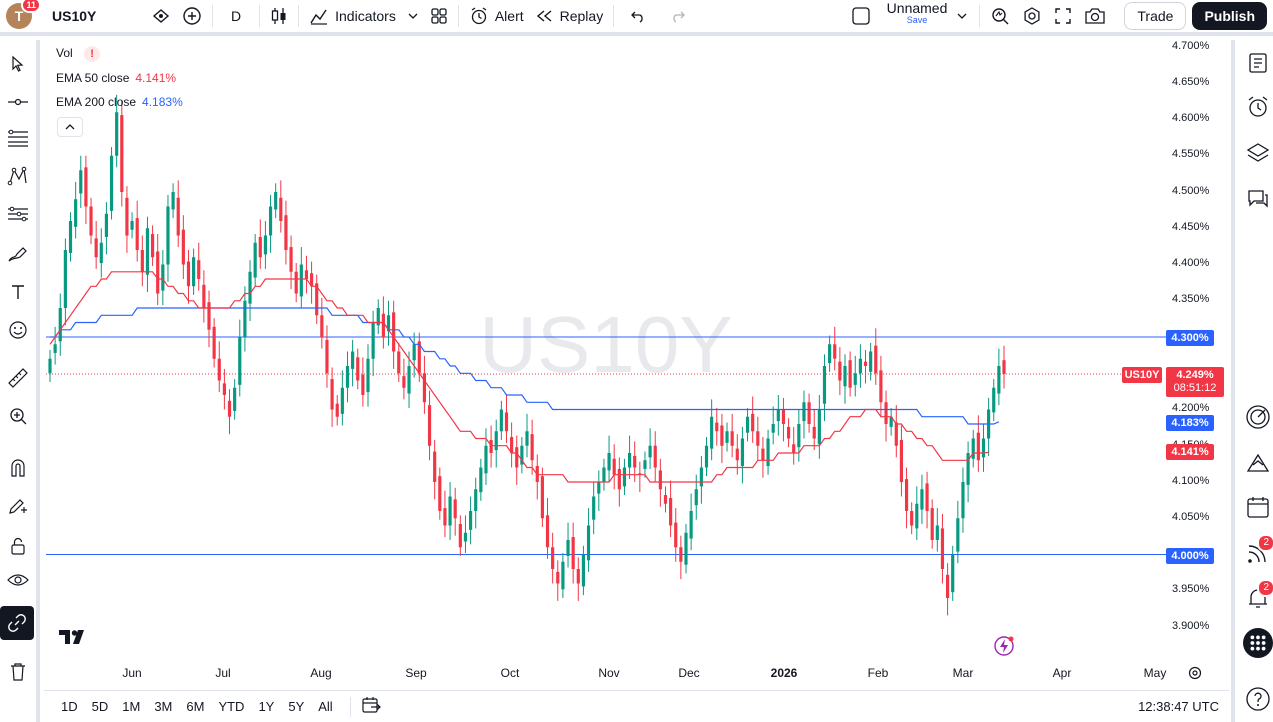 The width and height of the screenshot is (1273, 722). What do you see at coordinates (100, 706) in the screenshot?
I see `timeframe-button: 5D` at bounding box center [100, 706].